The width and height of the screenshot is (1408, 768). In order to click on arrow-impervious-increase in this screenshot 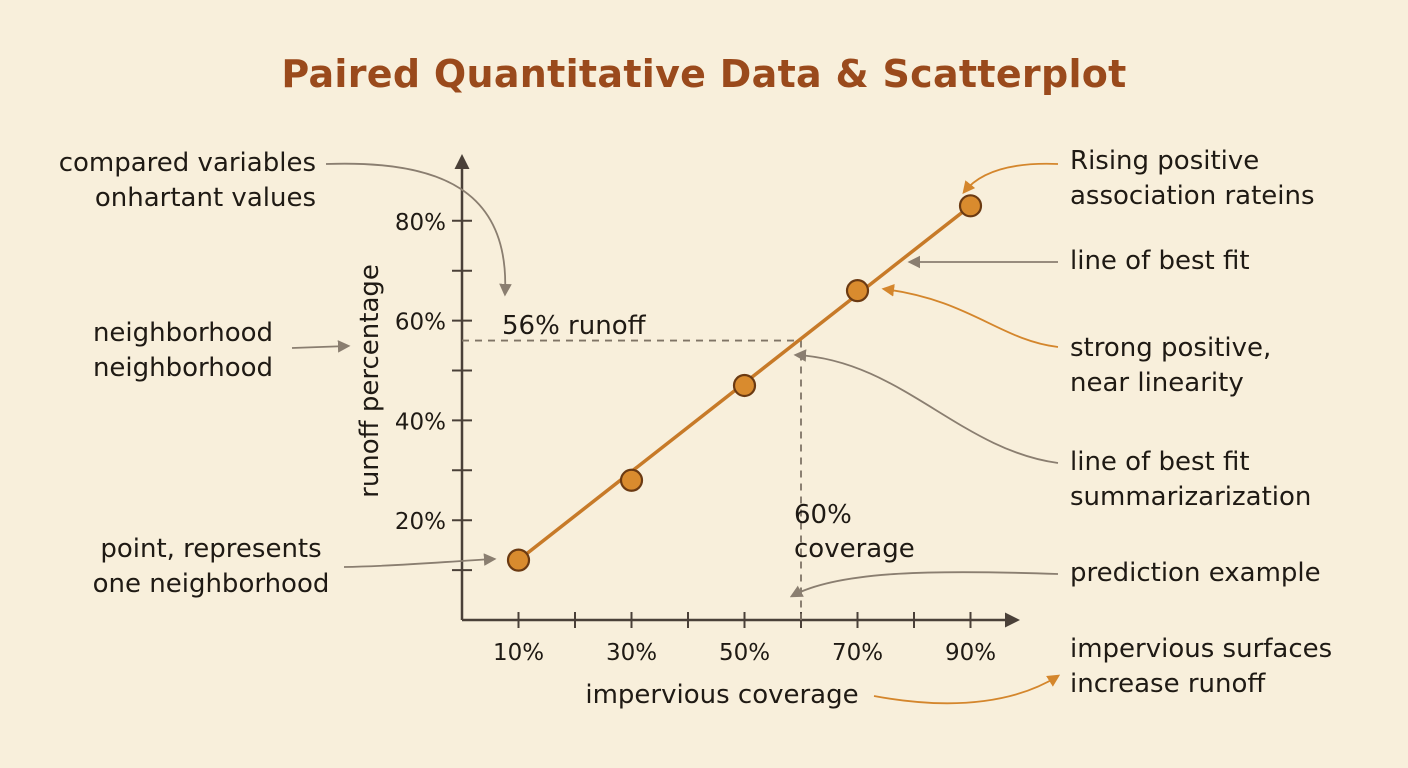, I will do `click(967, 689)`.